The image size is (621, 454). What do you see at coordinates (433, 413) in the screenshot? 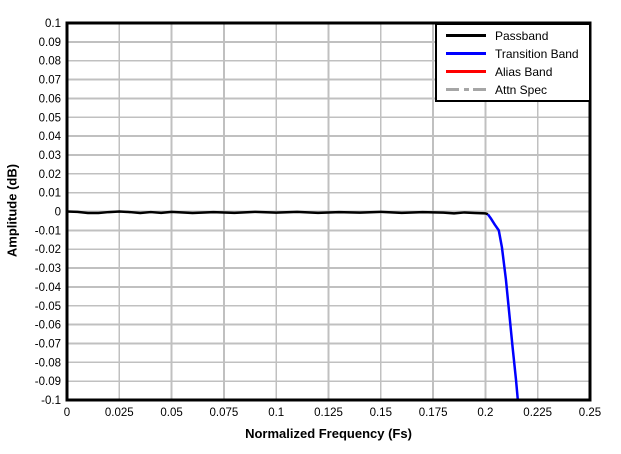
I see `x-tick-label: 0.175` at bounding box center [433, 413].